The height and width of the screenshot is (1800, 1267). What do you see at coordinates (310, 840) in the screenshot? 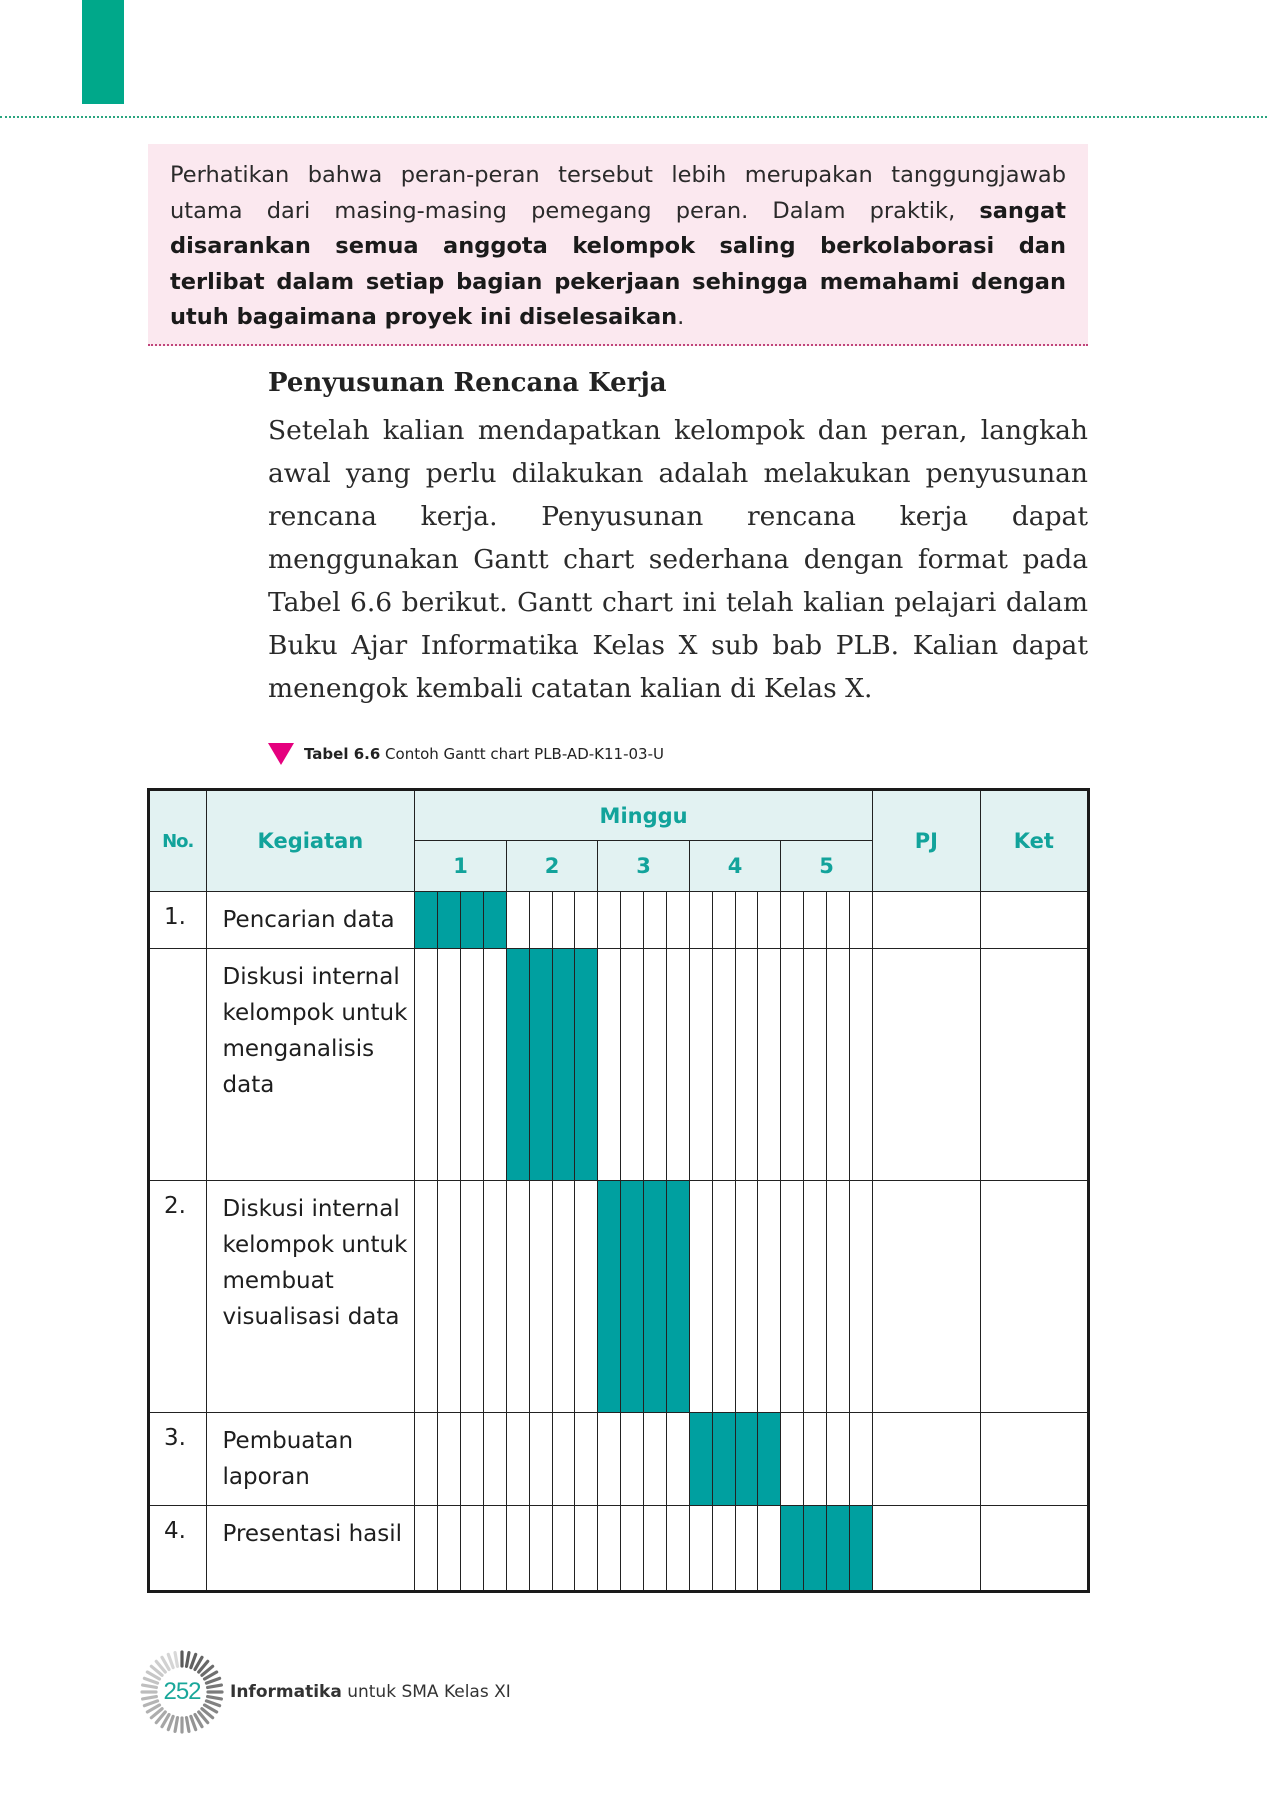
I see `header-kegiatan: Kegiatan` at bounding box center [310, 840].